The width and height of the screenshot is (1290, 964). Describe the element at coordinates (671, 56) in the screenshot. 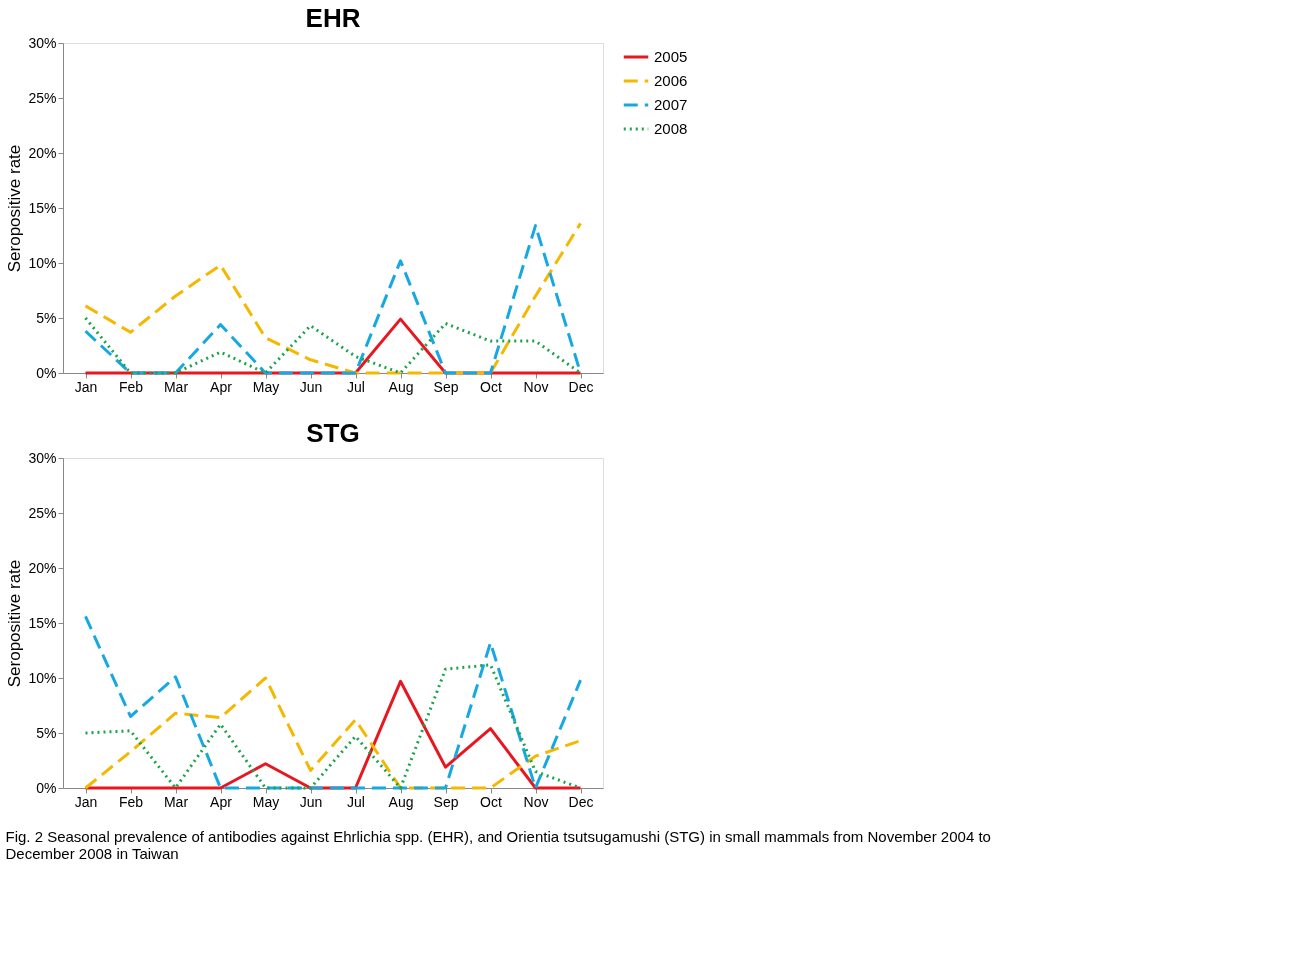

I see `legend-label: 2005` at that location.